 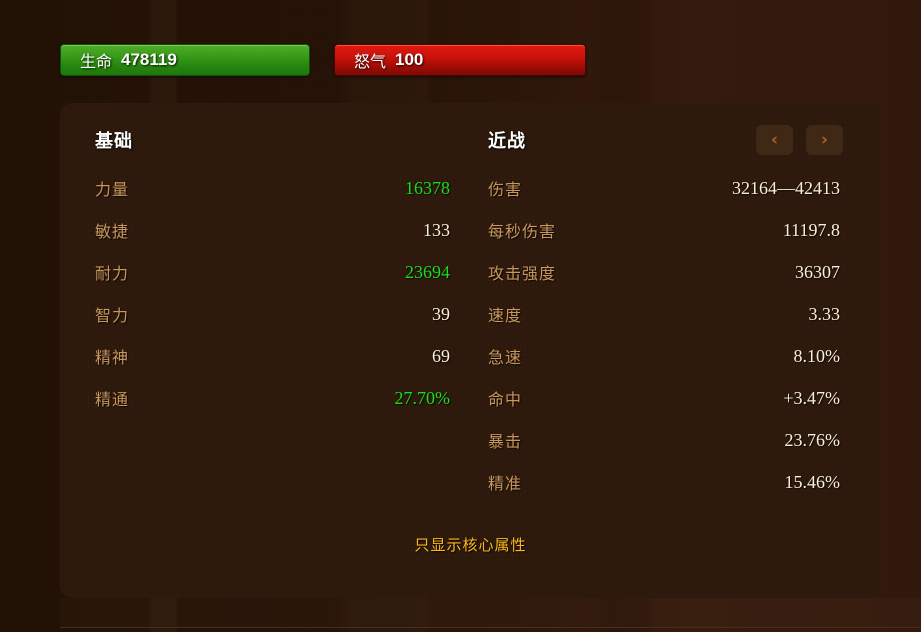 What do you see at coordinates (812, 481) in the screenshot?
I see `stat-value: 15.46%` at bounding box center [812, 481].